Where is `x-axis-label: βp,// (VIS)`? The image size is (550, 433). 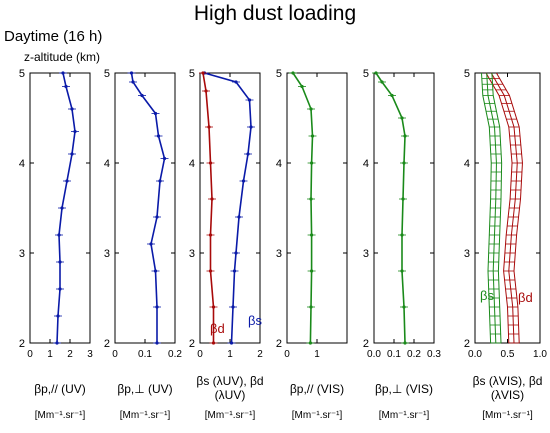
x-axis-label: βp,// (VIS) is located at coordinates (317, 389).